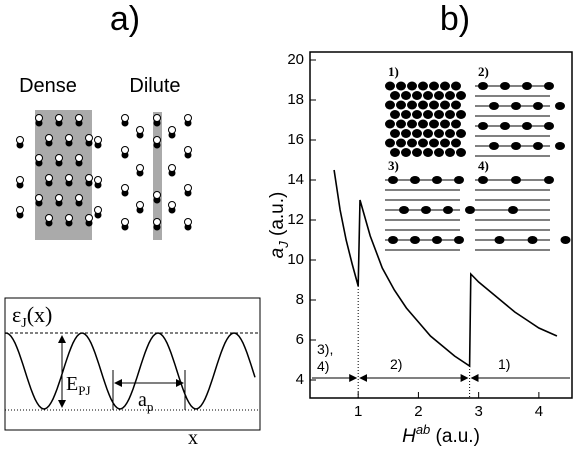 The image size is (579, 456). Describe the element at coordinates (295, 179) in the screenshot. I see `y-tick-label: 14` at that location.